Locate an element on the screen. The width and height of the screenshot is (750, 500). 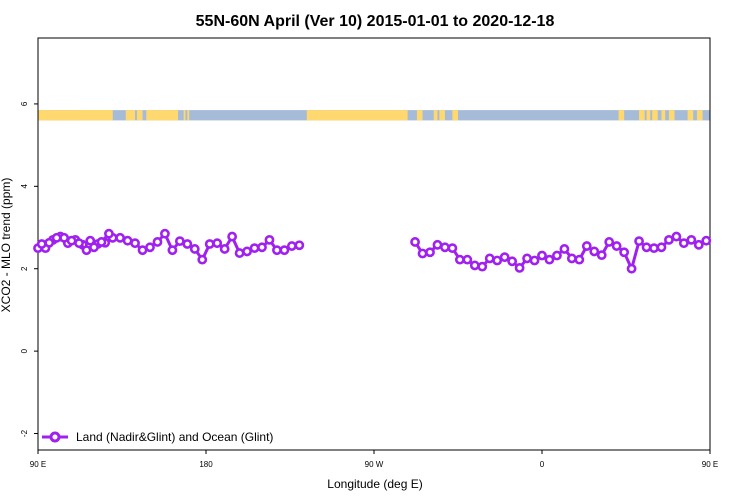
legend-swatch-marker is located at coordinates (55, 437).